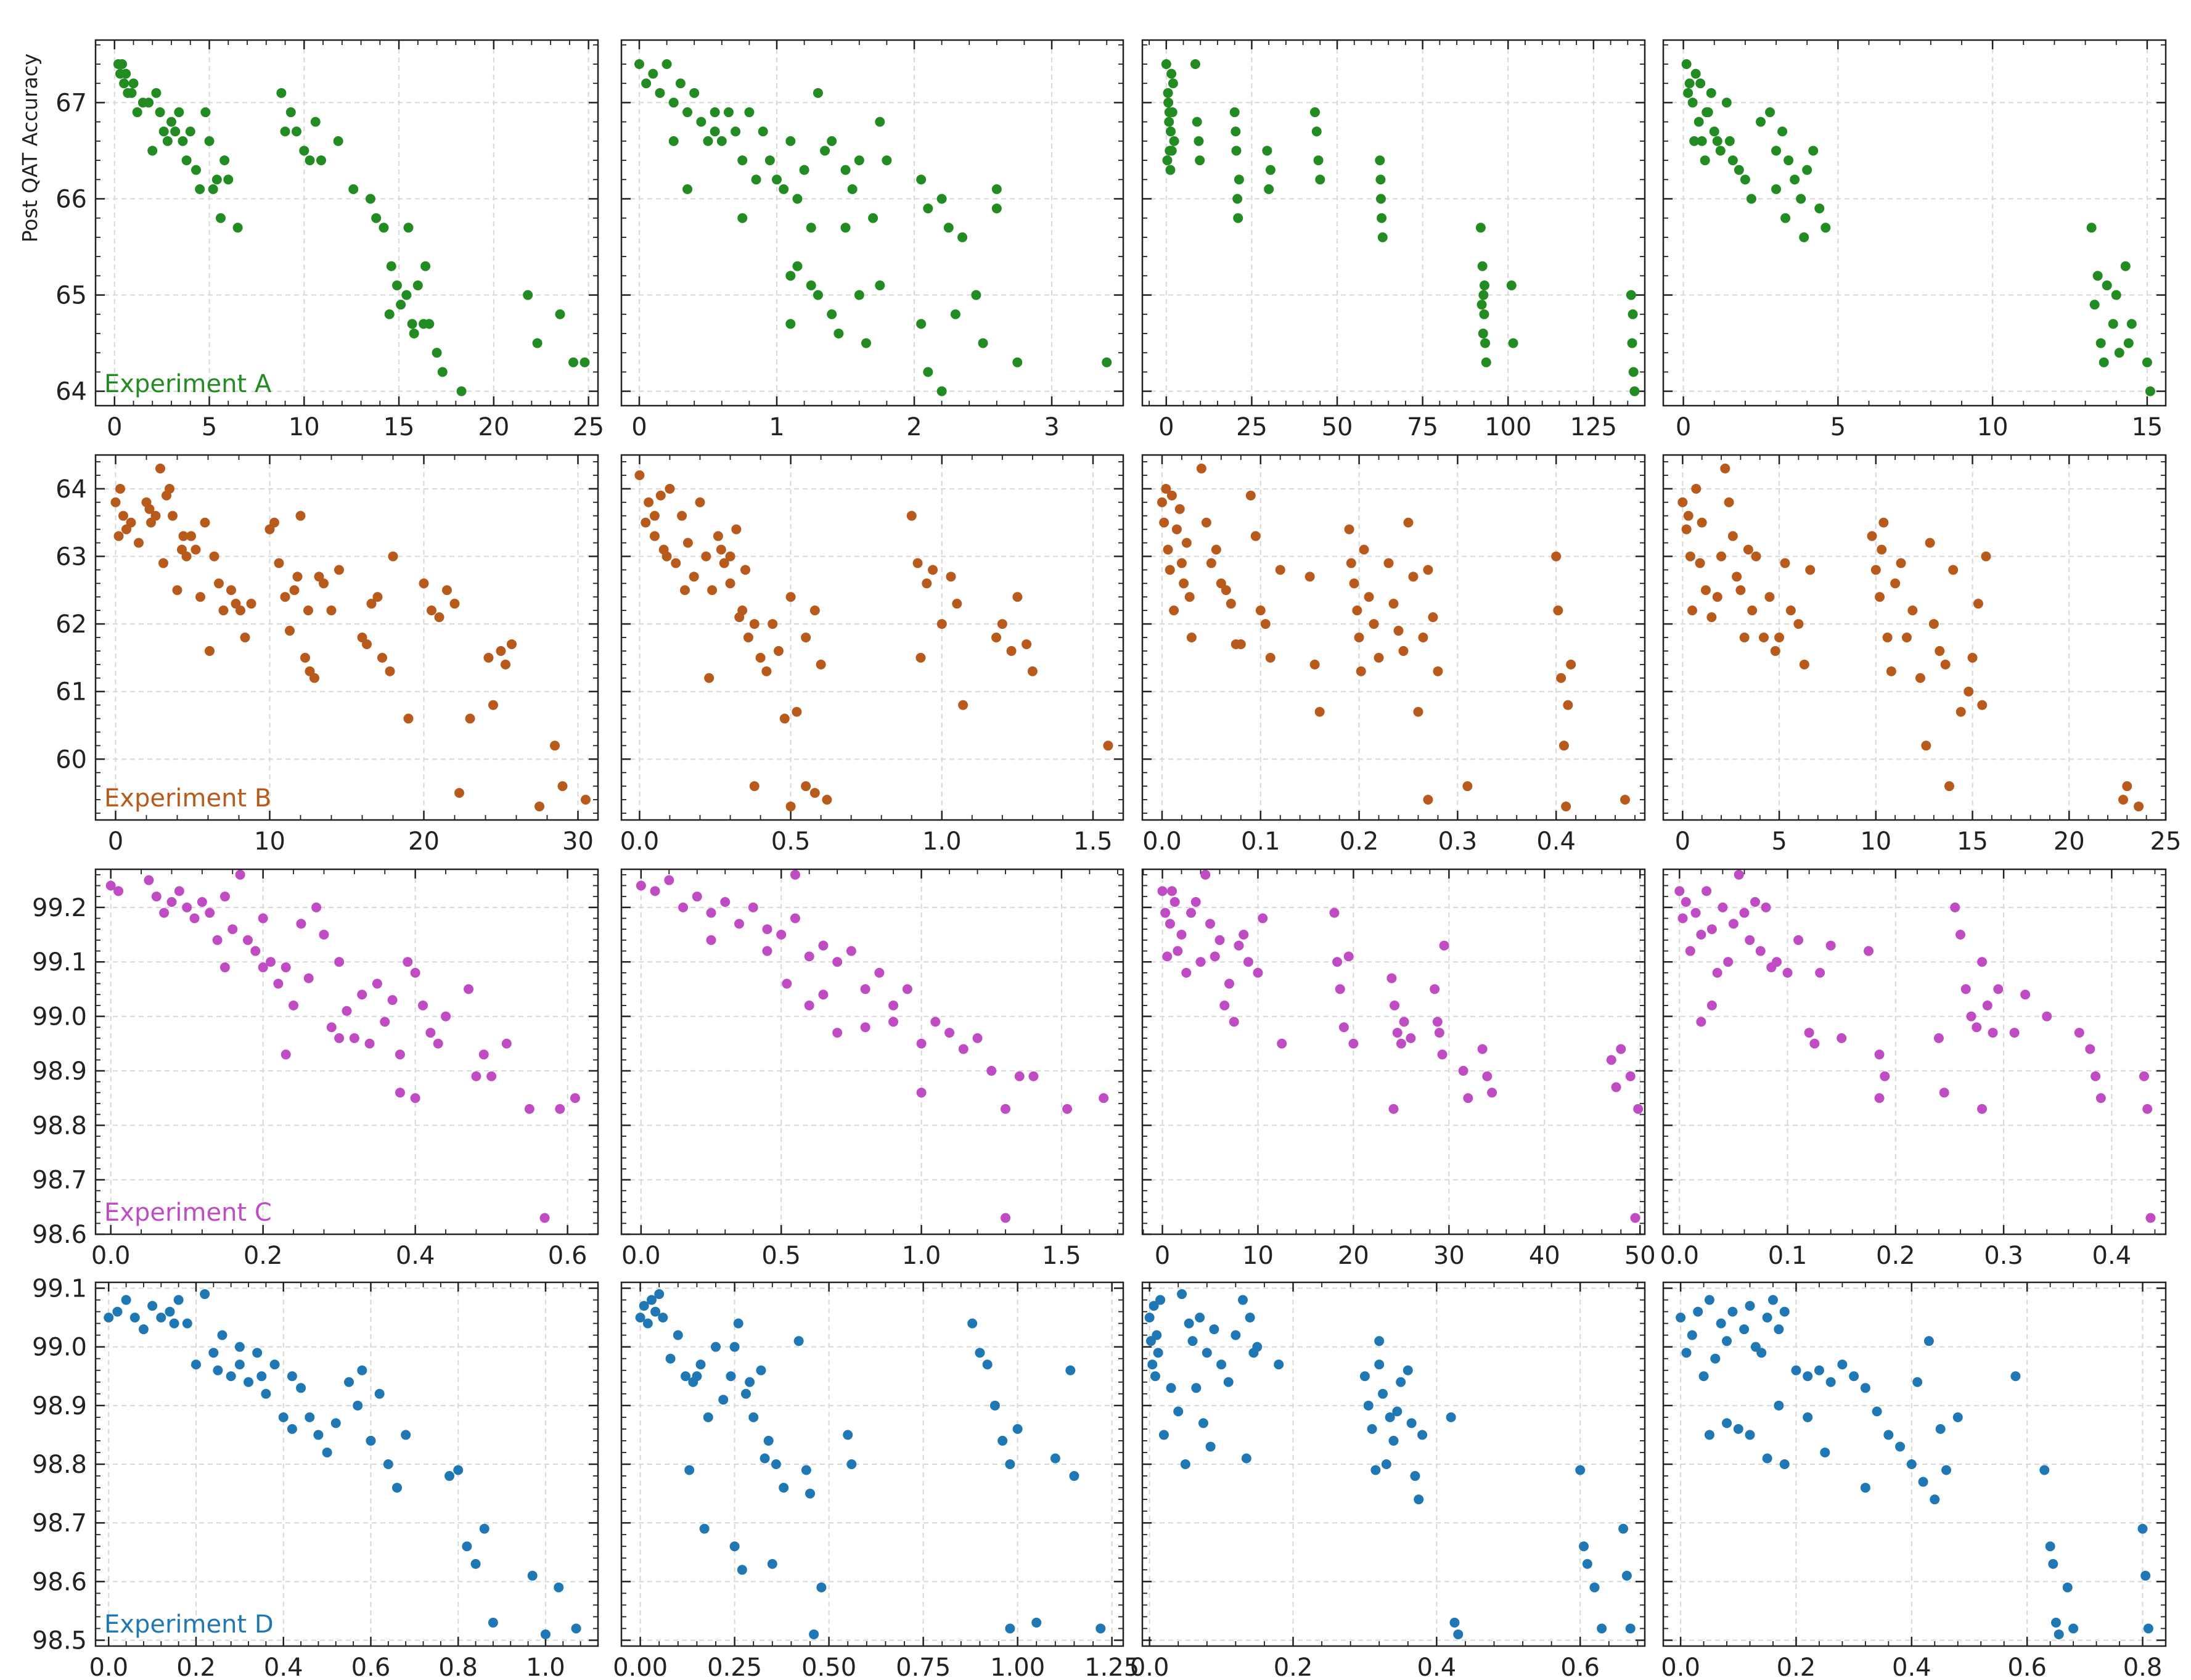 The width and height of the screenshot is (2191, 1680). What do you see at coordinates (71, 624) in the screenshot?
I see `y-tick-label: 62` at bounding box center [71, 624].